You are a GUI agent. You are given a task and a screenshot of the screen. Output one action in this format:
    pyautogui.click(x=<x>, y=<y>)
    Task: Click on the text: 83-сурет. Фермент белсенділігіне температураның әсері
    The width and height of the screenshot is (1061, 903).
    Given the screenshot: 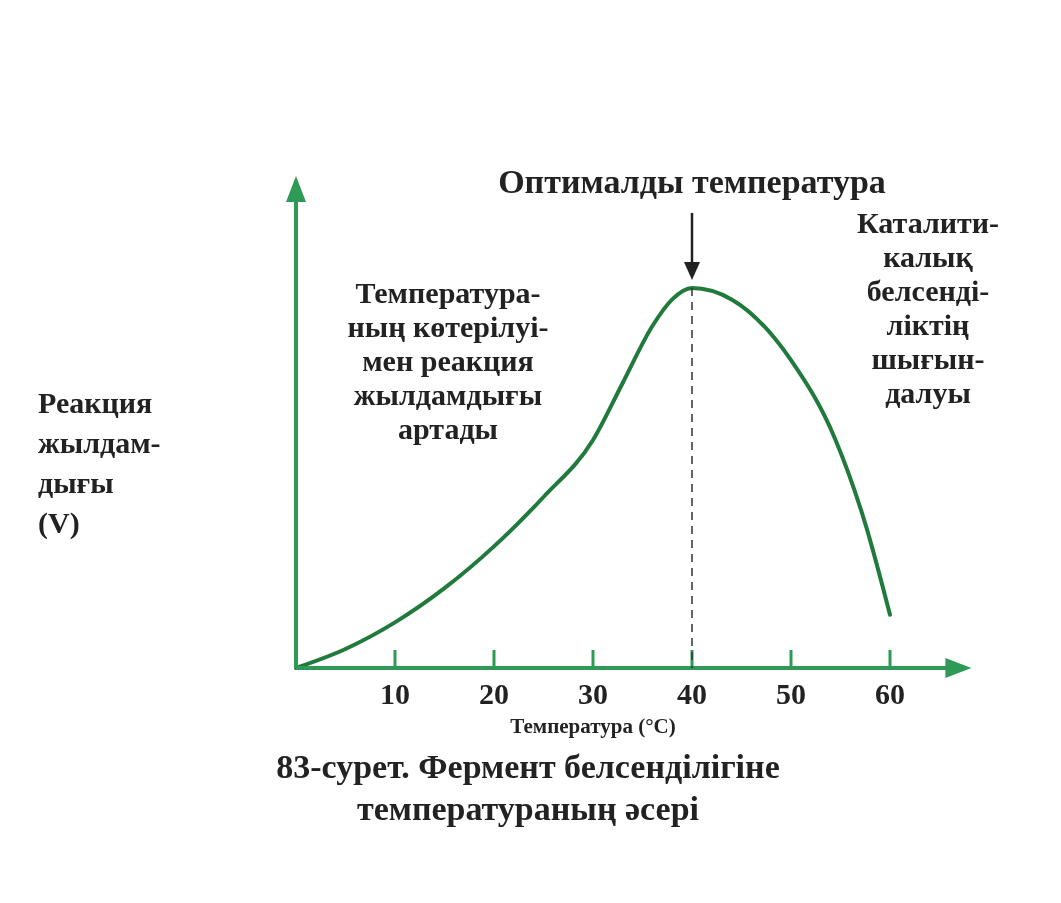 What is the action you would take?
    pyautogui.click(x=528, y=787)
    